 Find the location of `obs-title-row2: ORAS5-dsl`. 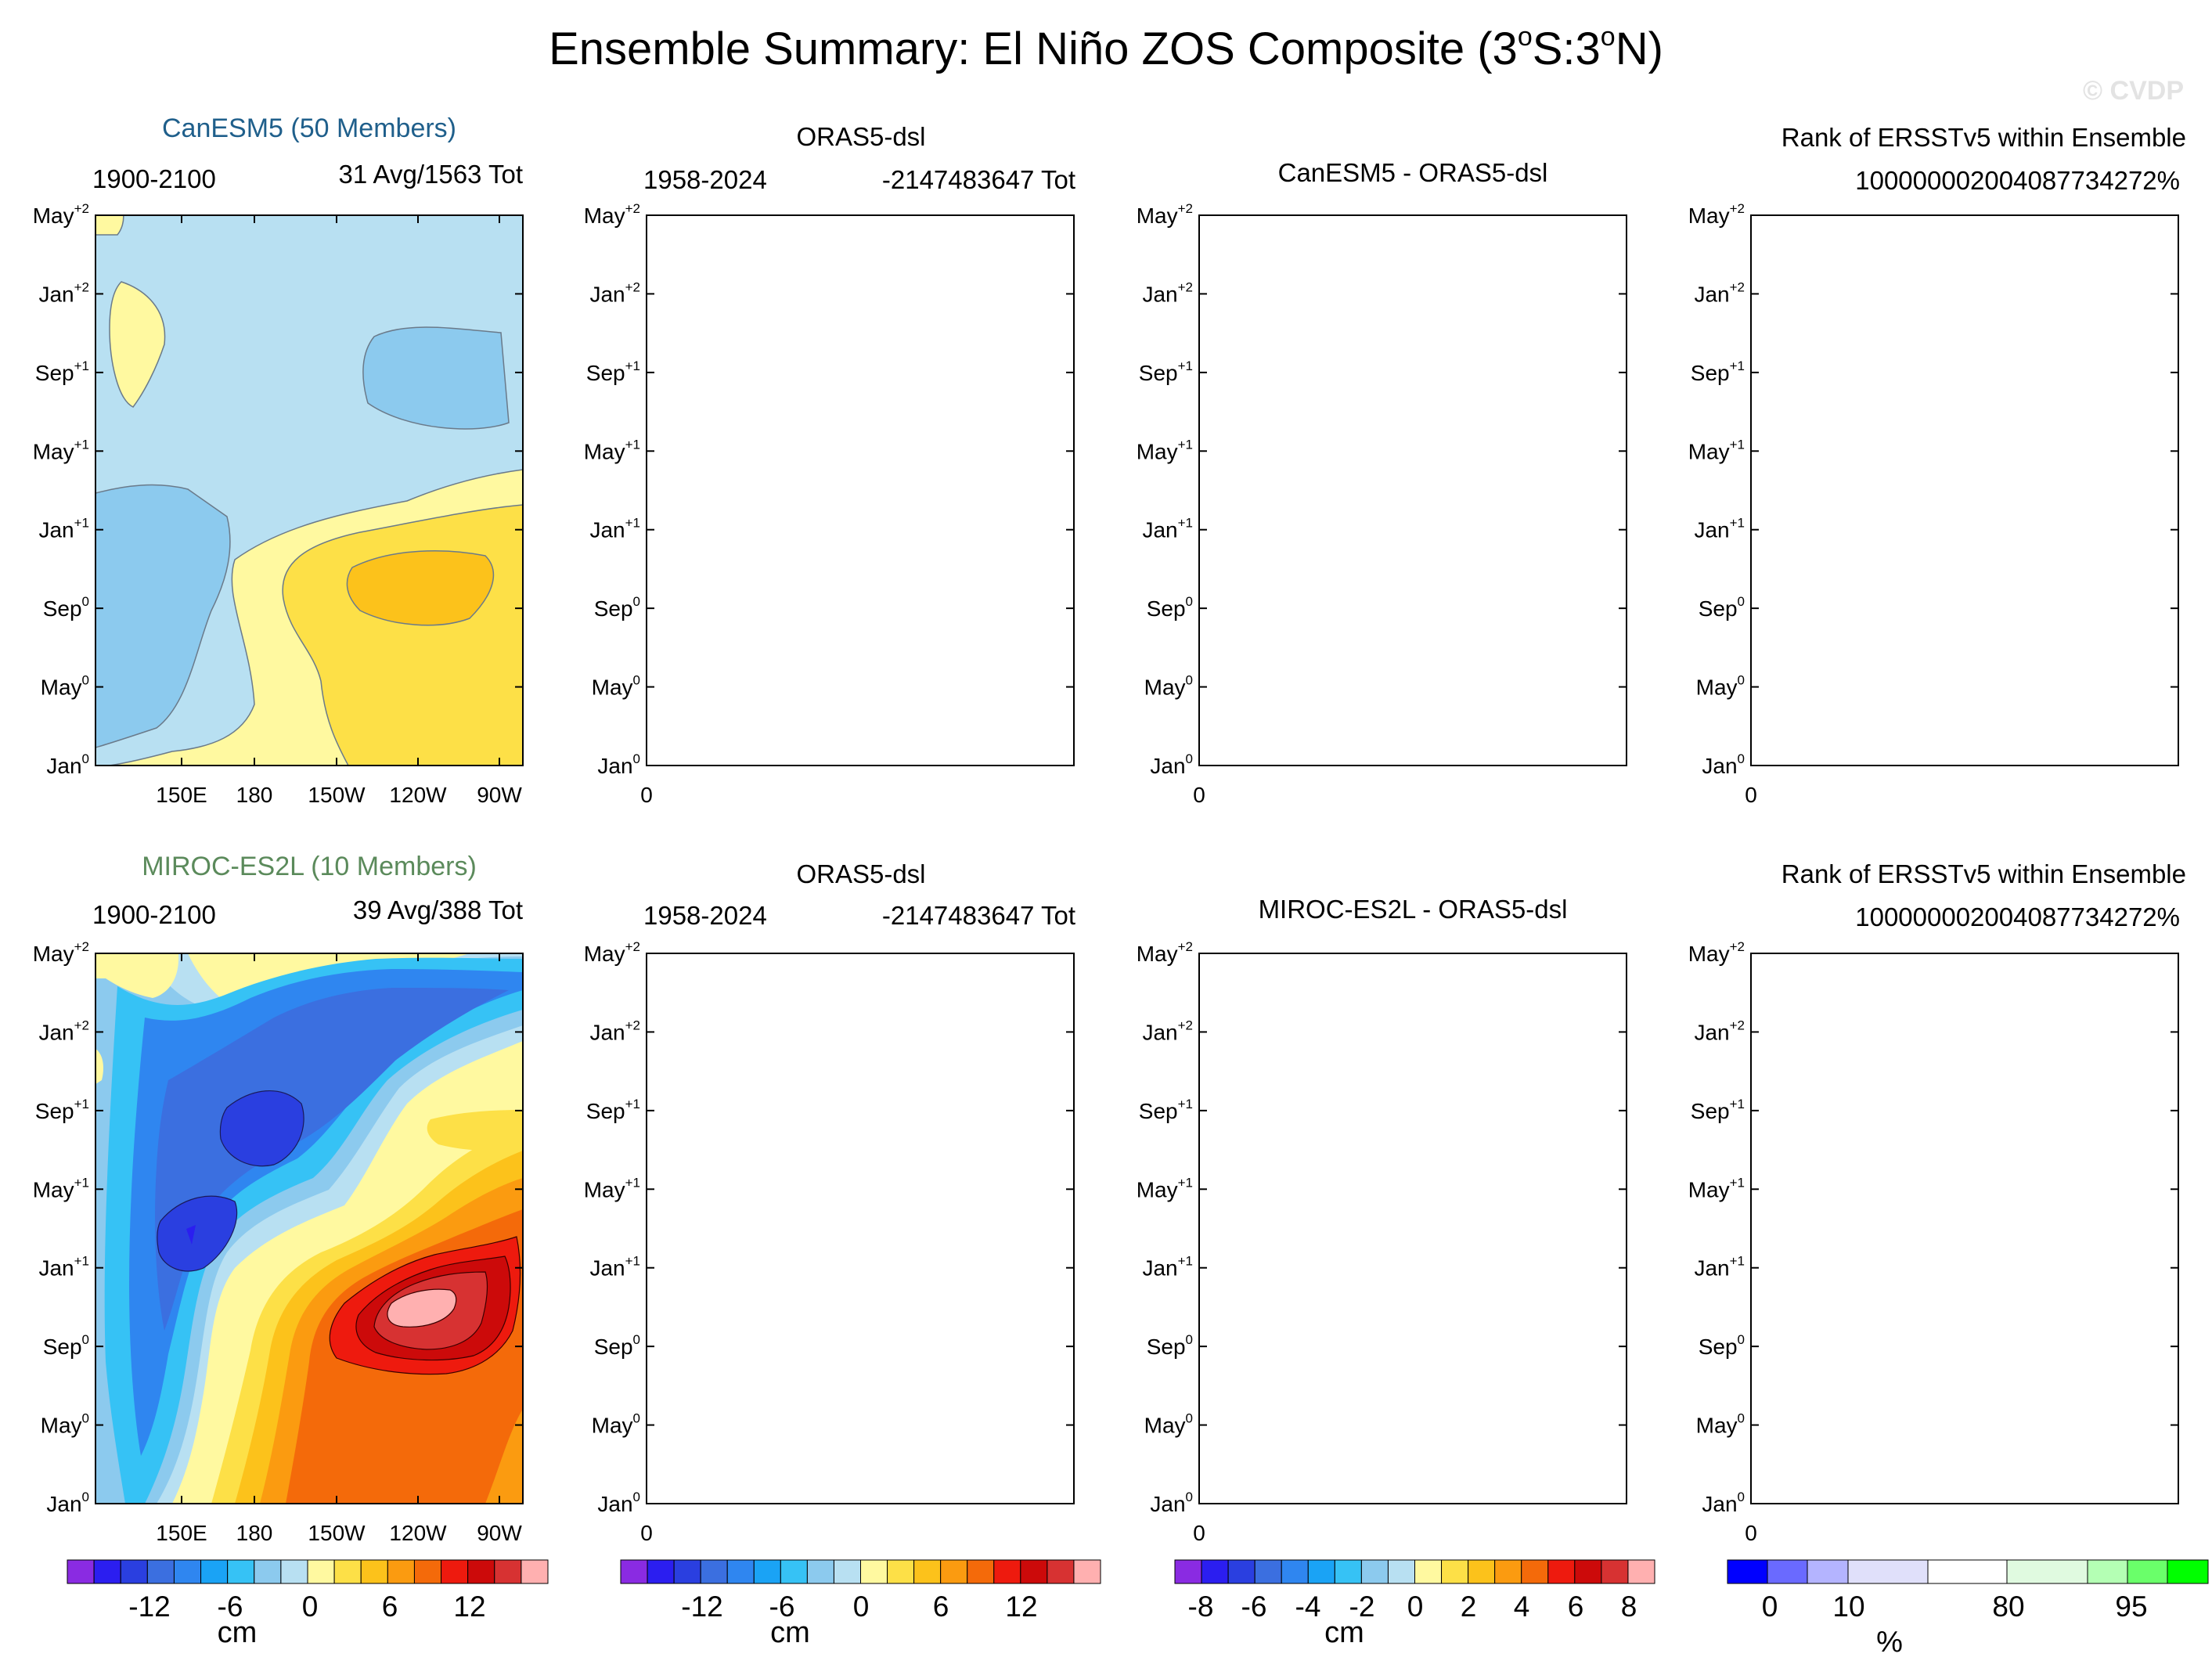

obs-title-row2: ORAS5-dsl is located at coordinates (860, 873).